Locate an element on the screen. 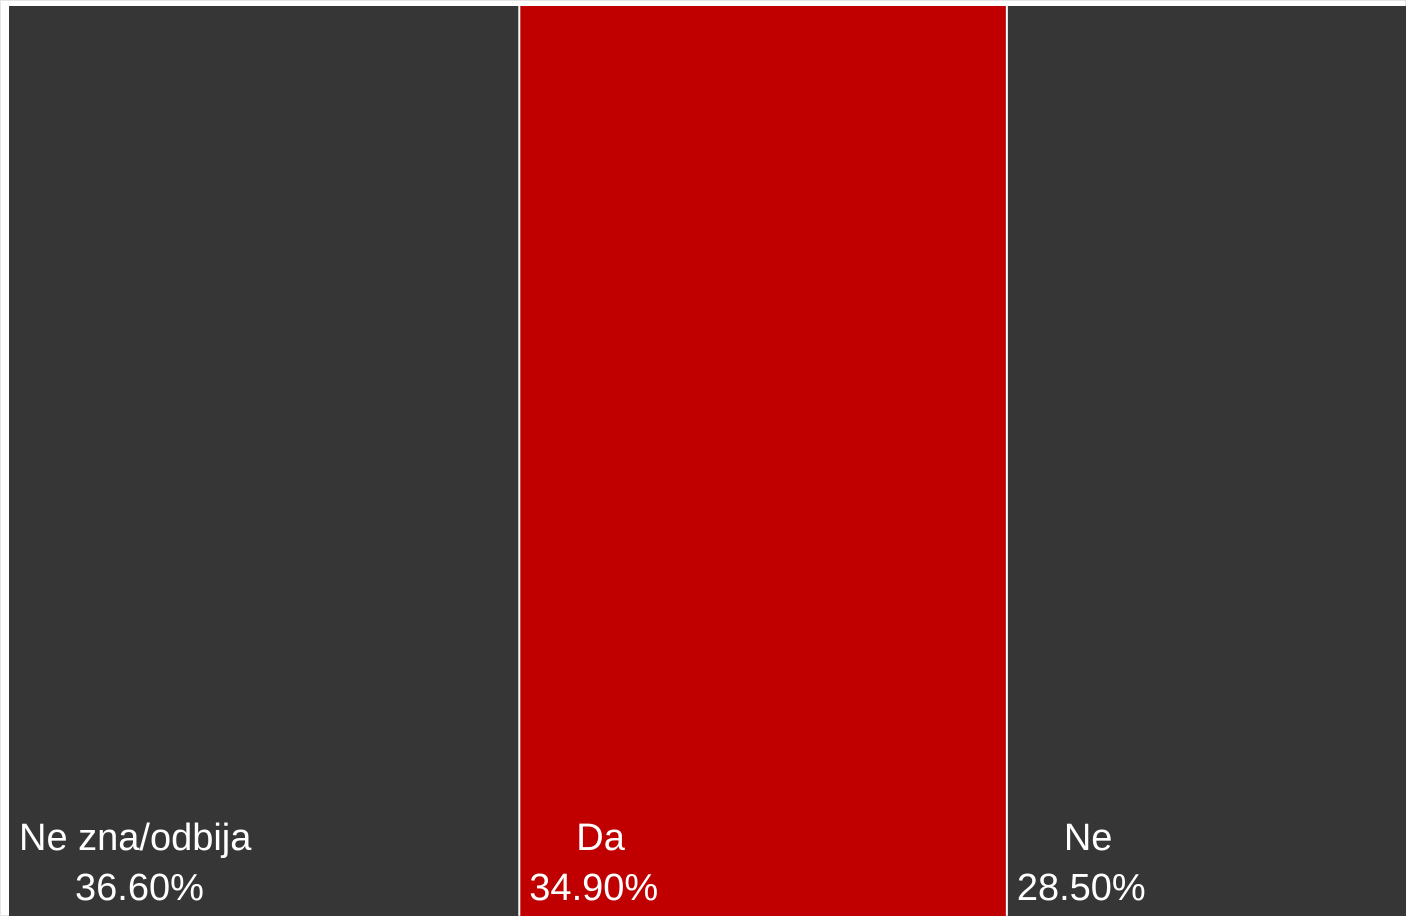 Image resolution: width=1406 pixels, height=916 pixels. value-label: 34.90% is located at coordinates (593, 888).